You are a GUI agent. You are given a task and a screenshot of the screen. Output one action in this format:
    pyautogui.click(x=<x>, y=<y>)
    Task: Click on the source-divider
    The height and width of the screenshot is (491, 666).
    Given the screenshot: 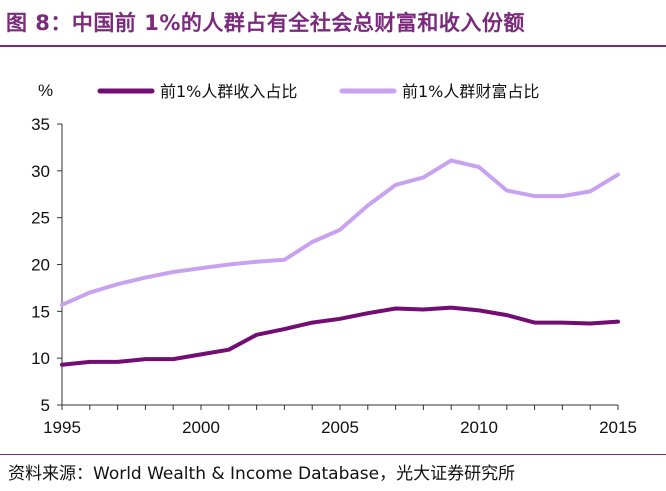 What is the action you would take?
    pyautogui.click(x=333, y=454)
    